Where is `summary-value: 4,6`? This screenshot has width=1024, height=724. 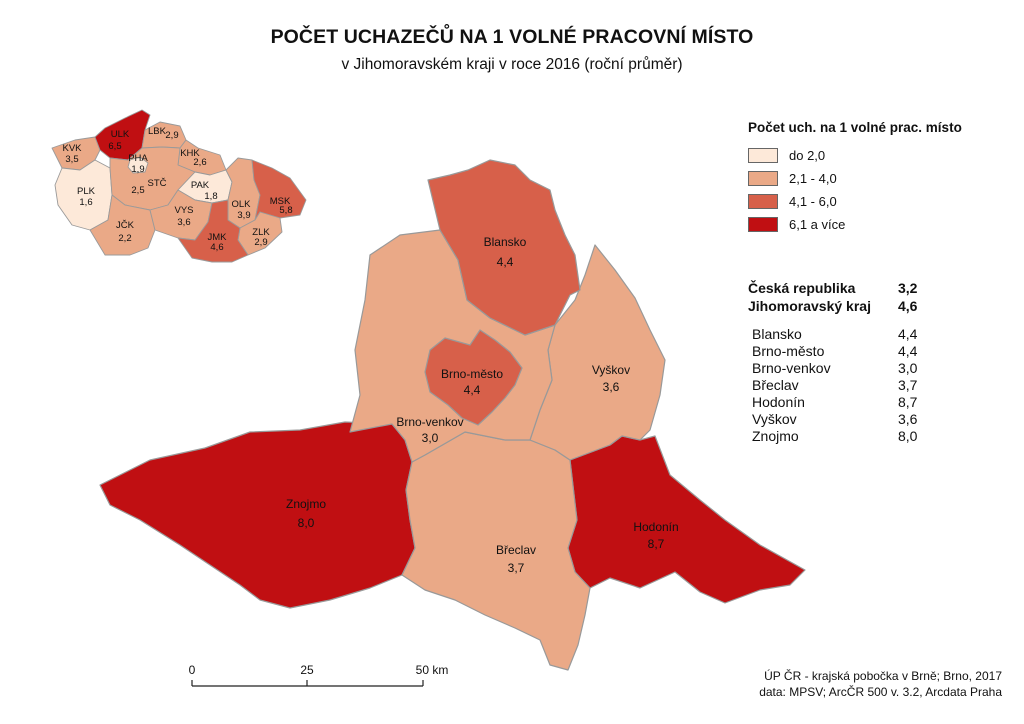
summary-value: 4,6 is located at coordinates (908, 306).